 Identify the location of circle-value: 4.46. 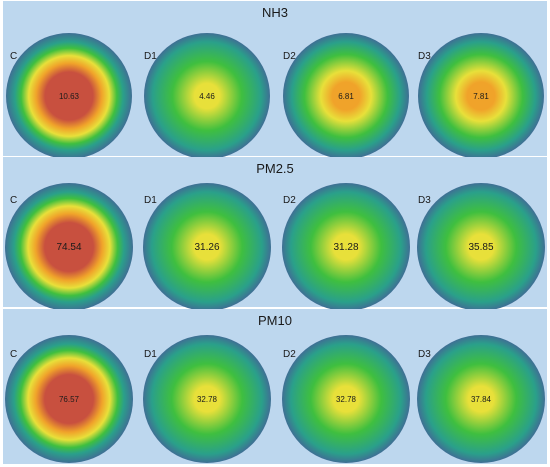
(207, 96).